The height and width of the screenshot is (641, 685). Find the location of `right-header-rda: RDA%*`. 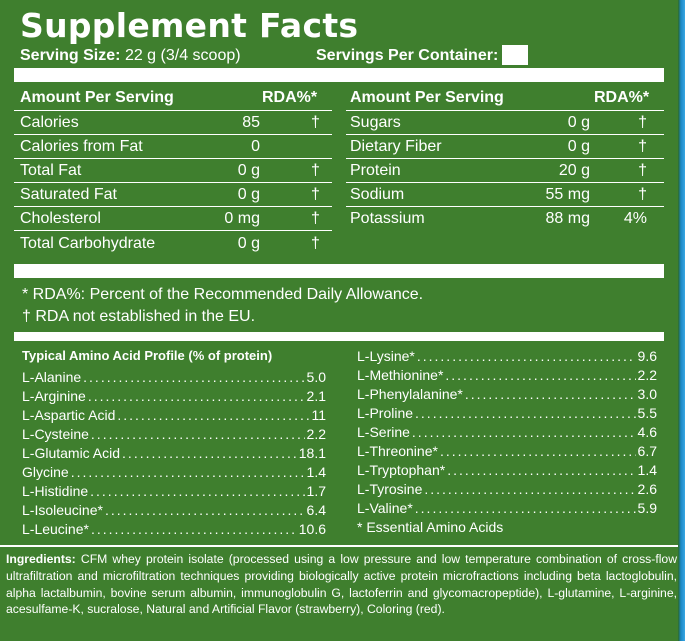

right-header-rda: RDA%* is located at coordinates (622, 97).